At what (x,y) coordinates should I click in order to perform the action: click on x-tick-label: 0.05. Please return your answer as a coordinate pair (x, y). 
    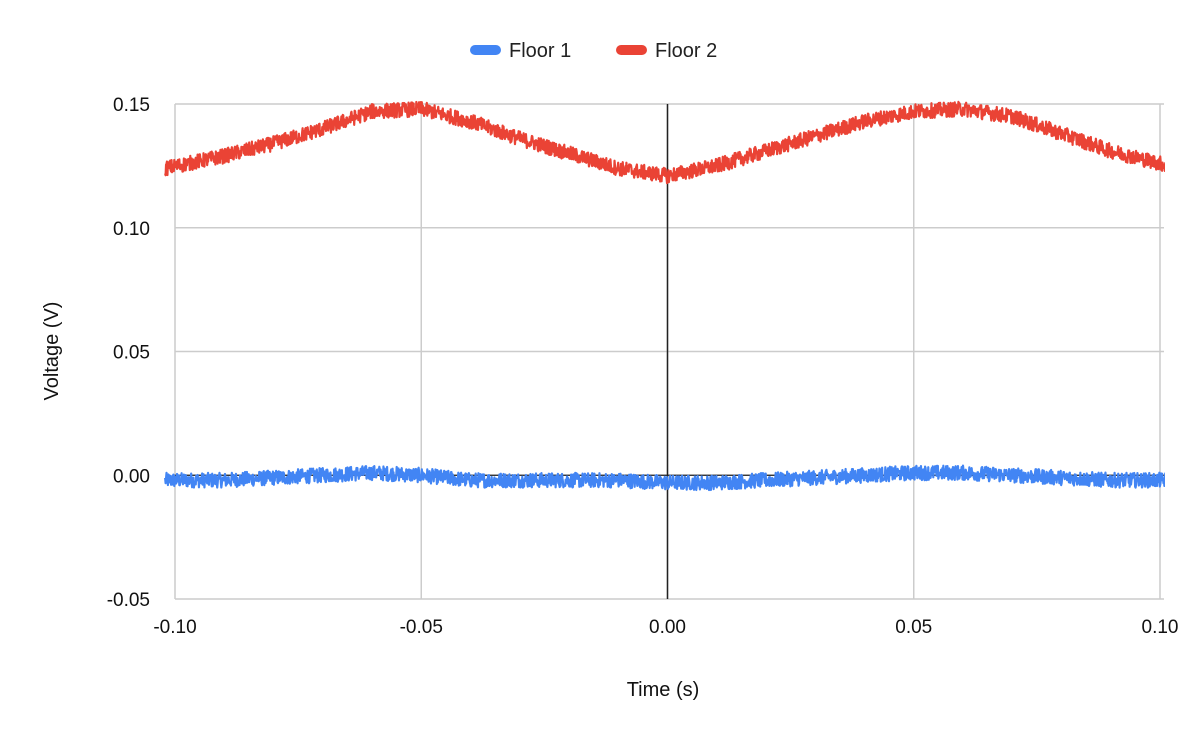
    Looking at the image, I should click on (913, 627).